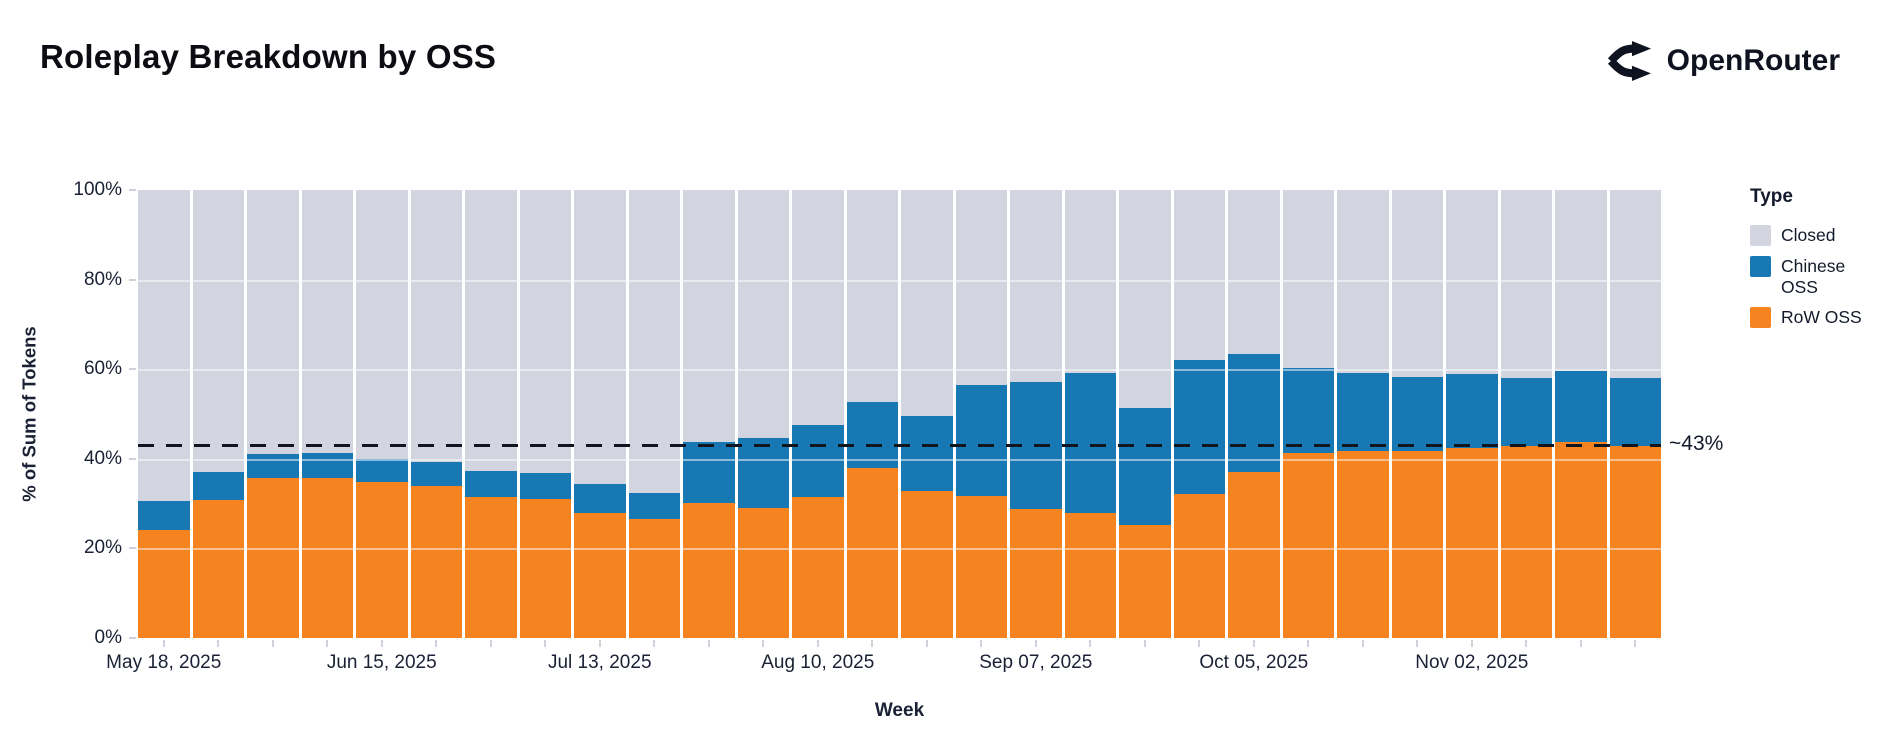  What do you see at coordinates (1812, 235) in the screenshot?
I see `legend-item-closed: Closed` at bounding box center [1812, 235].